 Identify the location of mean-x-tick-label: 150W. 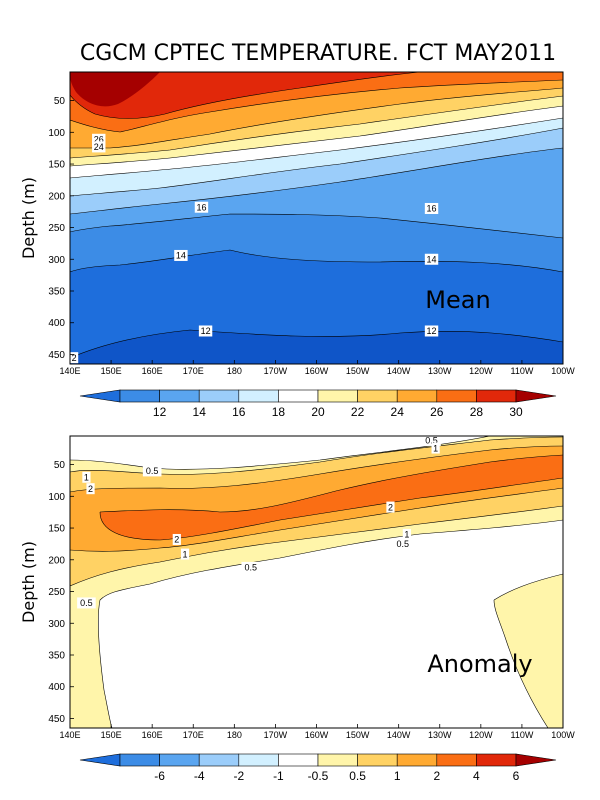
(358, 371).